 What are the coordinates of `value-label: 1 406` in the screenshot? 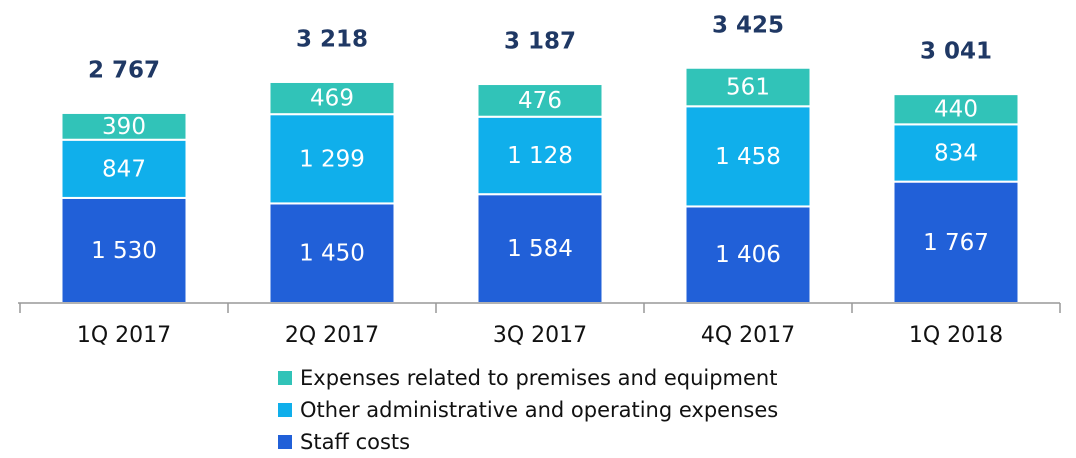 It's located at (748, 255).